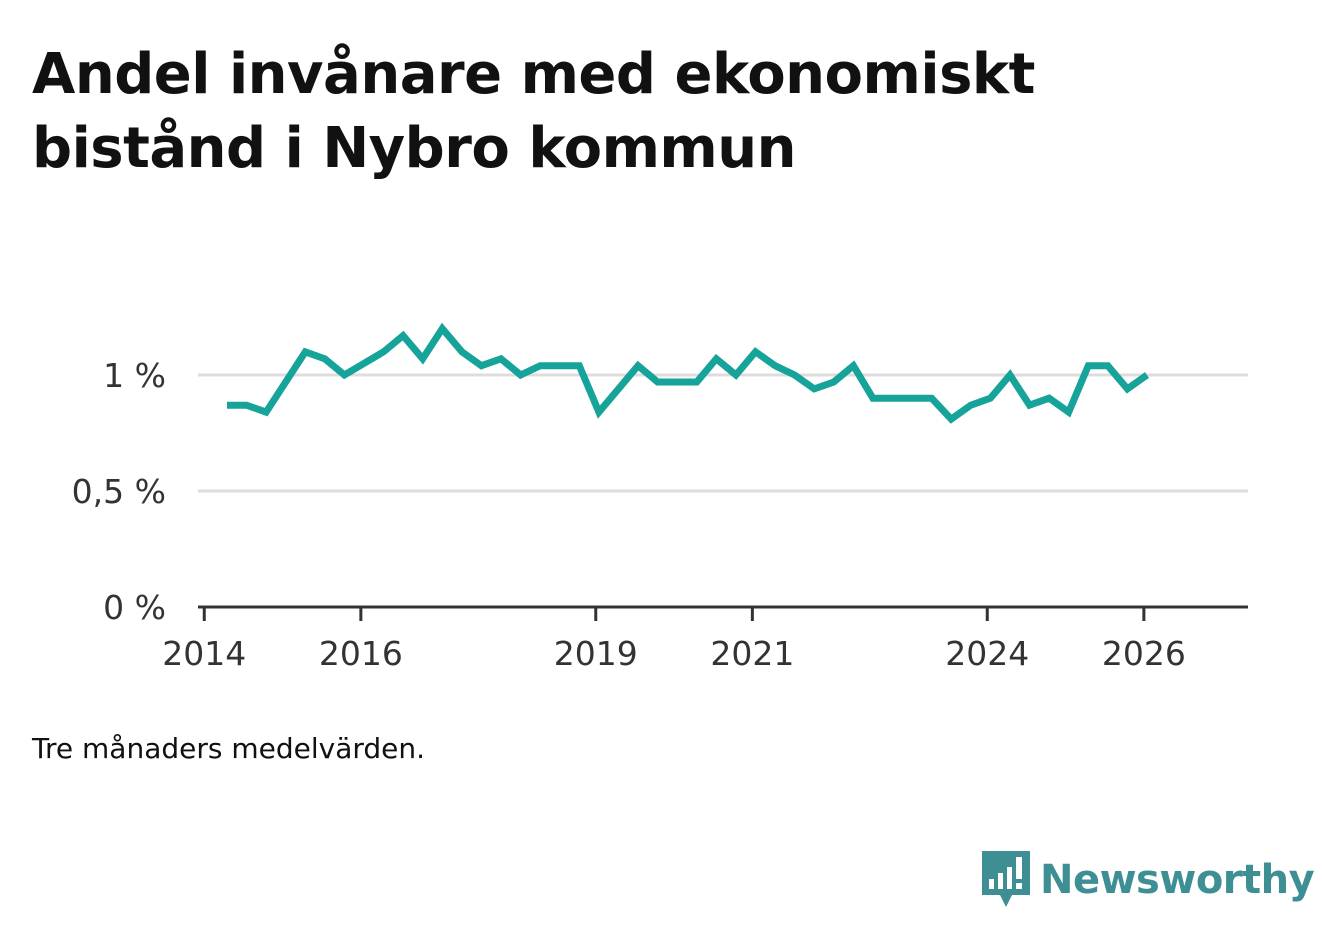 The width and height of the screenshot is (1322, 939). Describe the element at coordinates (204, 653) in the screenshot. I see `x-tick-label-0: 2014` at that location.